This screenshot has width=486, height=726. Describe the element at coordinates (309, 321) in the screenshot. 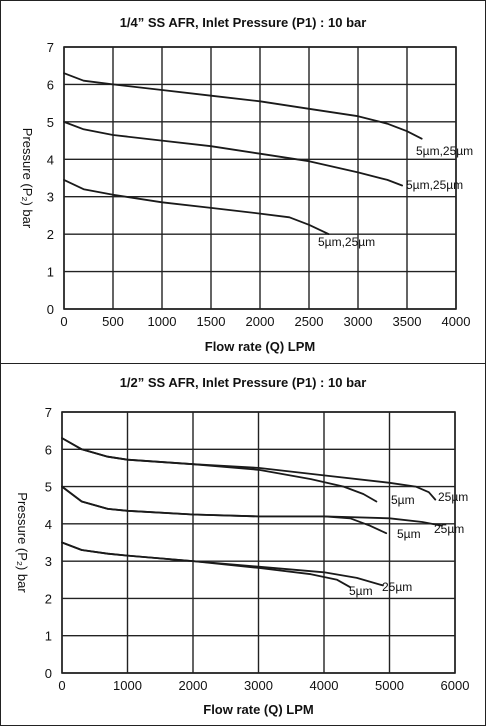

I see `x-tick-label: 2500` at that location.